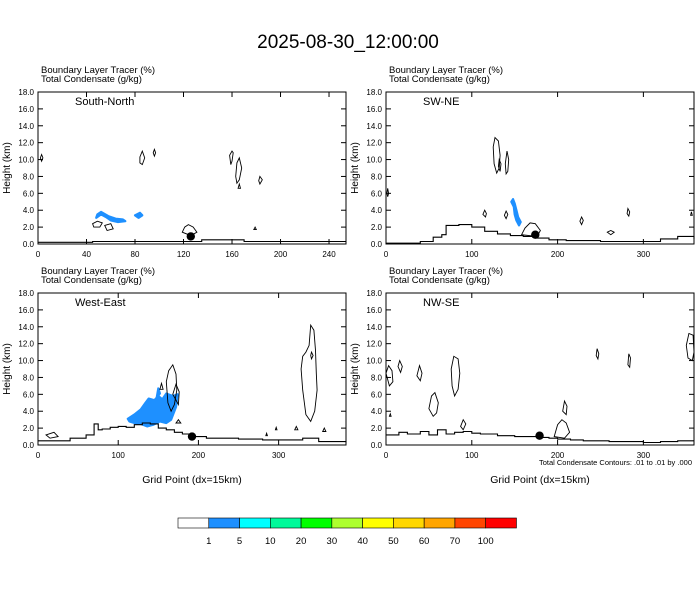 The width and height of the screenshot is (696, 612). I want to click on y-tick-label: 14.0, so click(26, 327).